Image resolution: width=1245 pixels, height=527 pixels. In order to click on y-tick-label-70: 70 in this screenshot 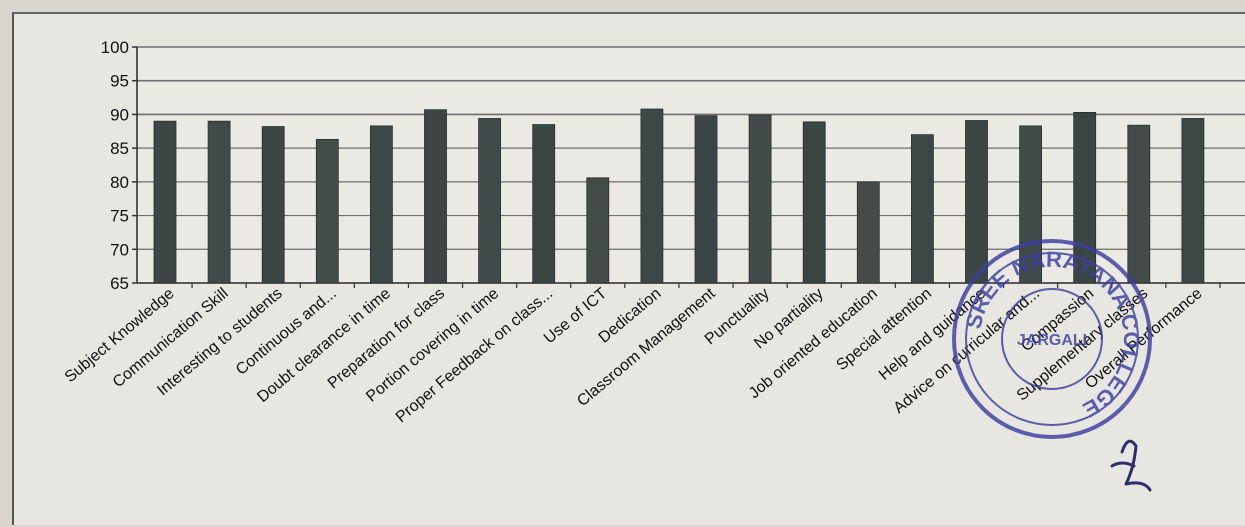, I will do `click(119, 249)`.